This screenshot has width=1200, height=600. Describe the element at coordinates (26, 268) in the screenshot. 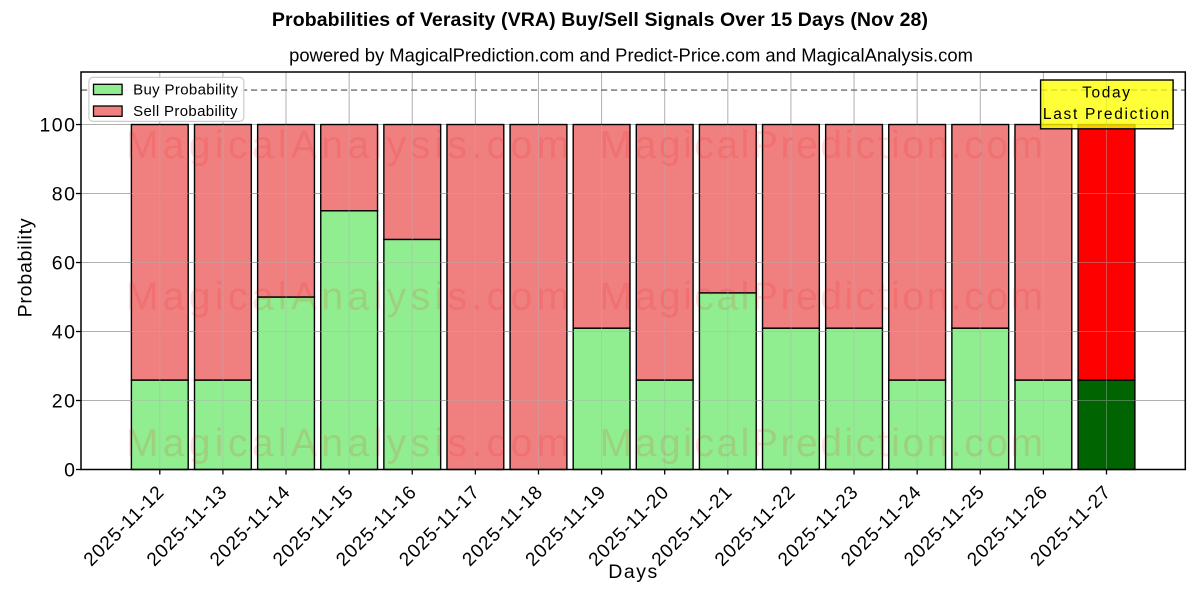

I see `svg-text: Probability` at that location.